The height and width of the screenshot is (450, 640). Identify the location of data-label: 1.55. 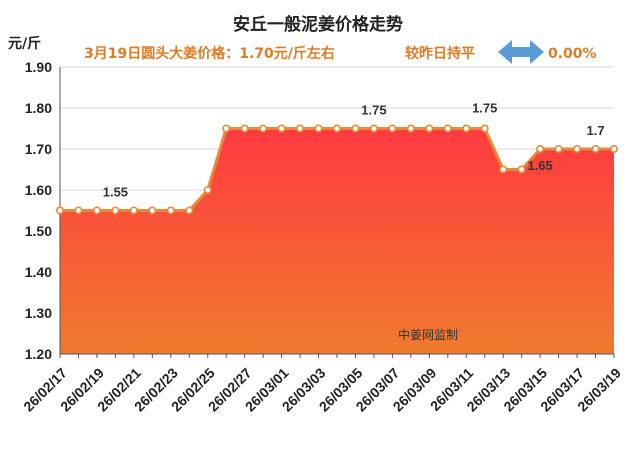
(115, 192).